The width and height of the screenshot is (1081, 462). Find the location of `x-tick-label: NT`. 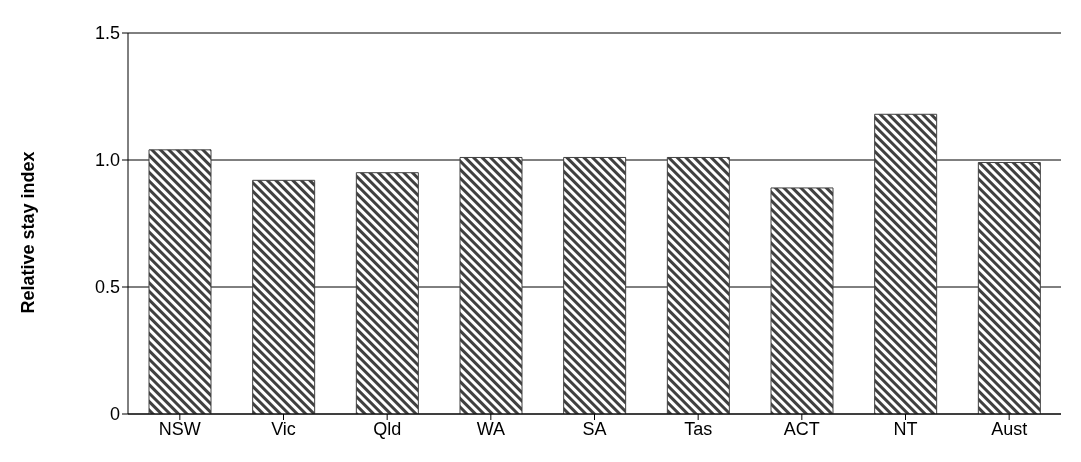

x-tick-label: NT is located at coordinates (905, 428).